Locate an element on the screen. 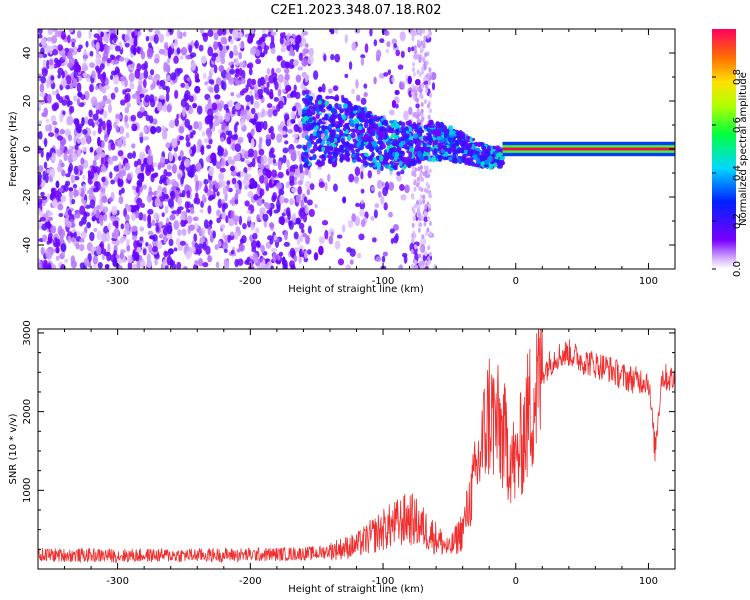 This screenshot has width=750, height=600. y-tick-label: 3000 is located at coordinates (27, 332).